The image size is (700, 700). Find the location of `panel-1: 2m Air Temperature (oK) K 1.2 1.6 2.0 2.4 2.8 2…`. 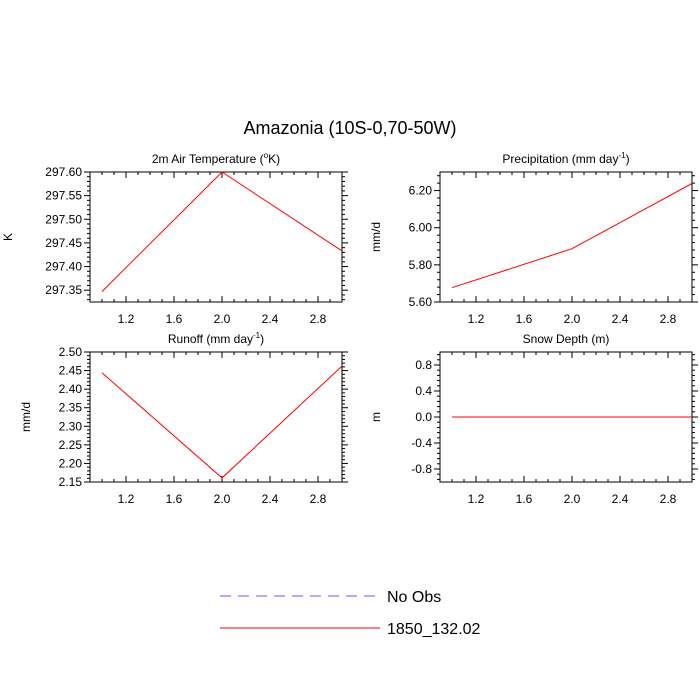

panel-1: 2m Air Temperature (oK) K 1.2 1.6 2.0 2.4 2.8 2… is located at coordinates (174, 238).